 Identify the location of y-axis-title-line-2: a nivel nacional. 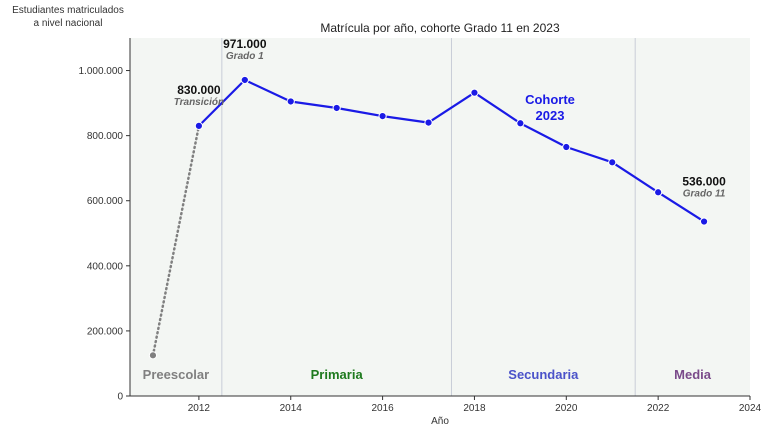
(68, 23).